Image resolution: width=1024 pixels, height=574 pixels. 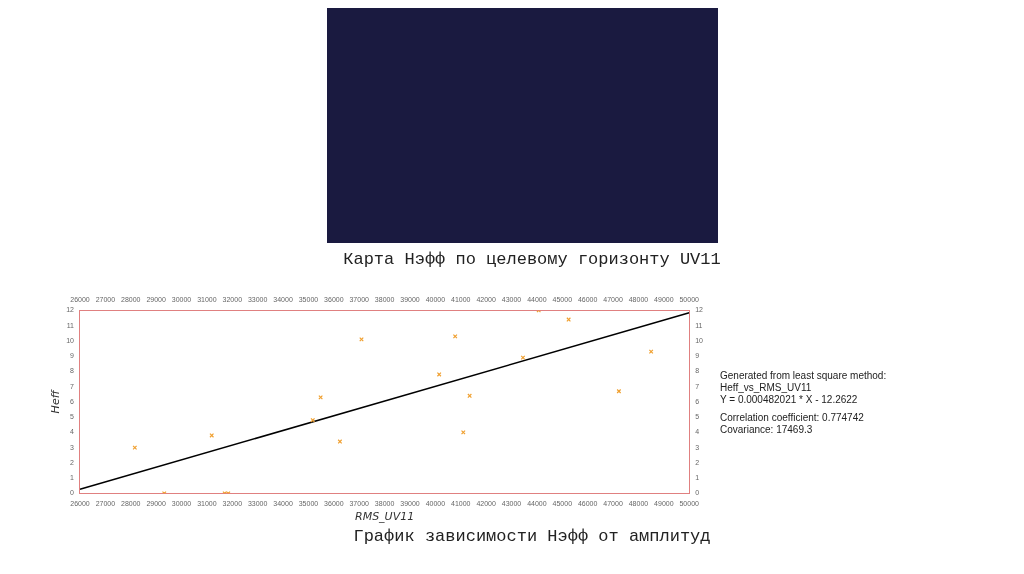 I want to click on text: Карта Нэфф по целевому горизонту UV11, so click(x=532, y=259).